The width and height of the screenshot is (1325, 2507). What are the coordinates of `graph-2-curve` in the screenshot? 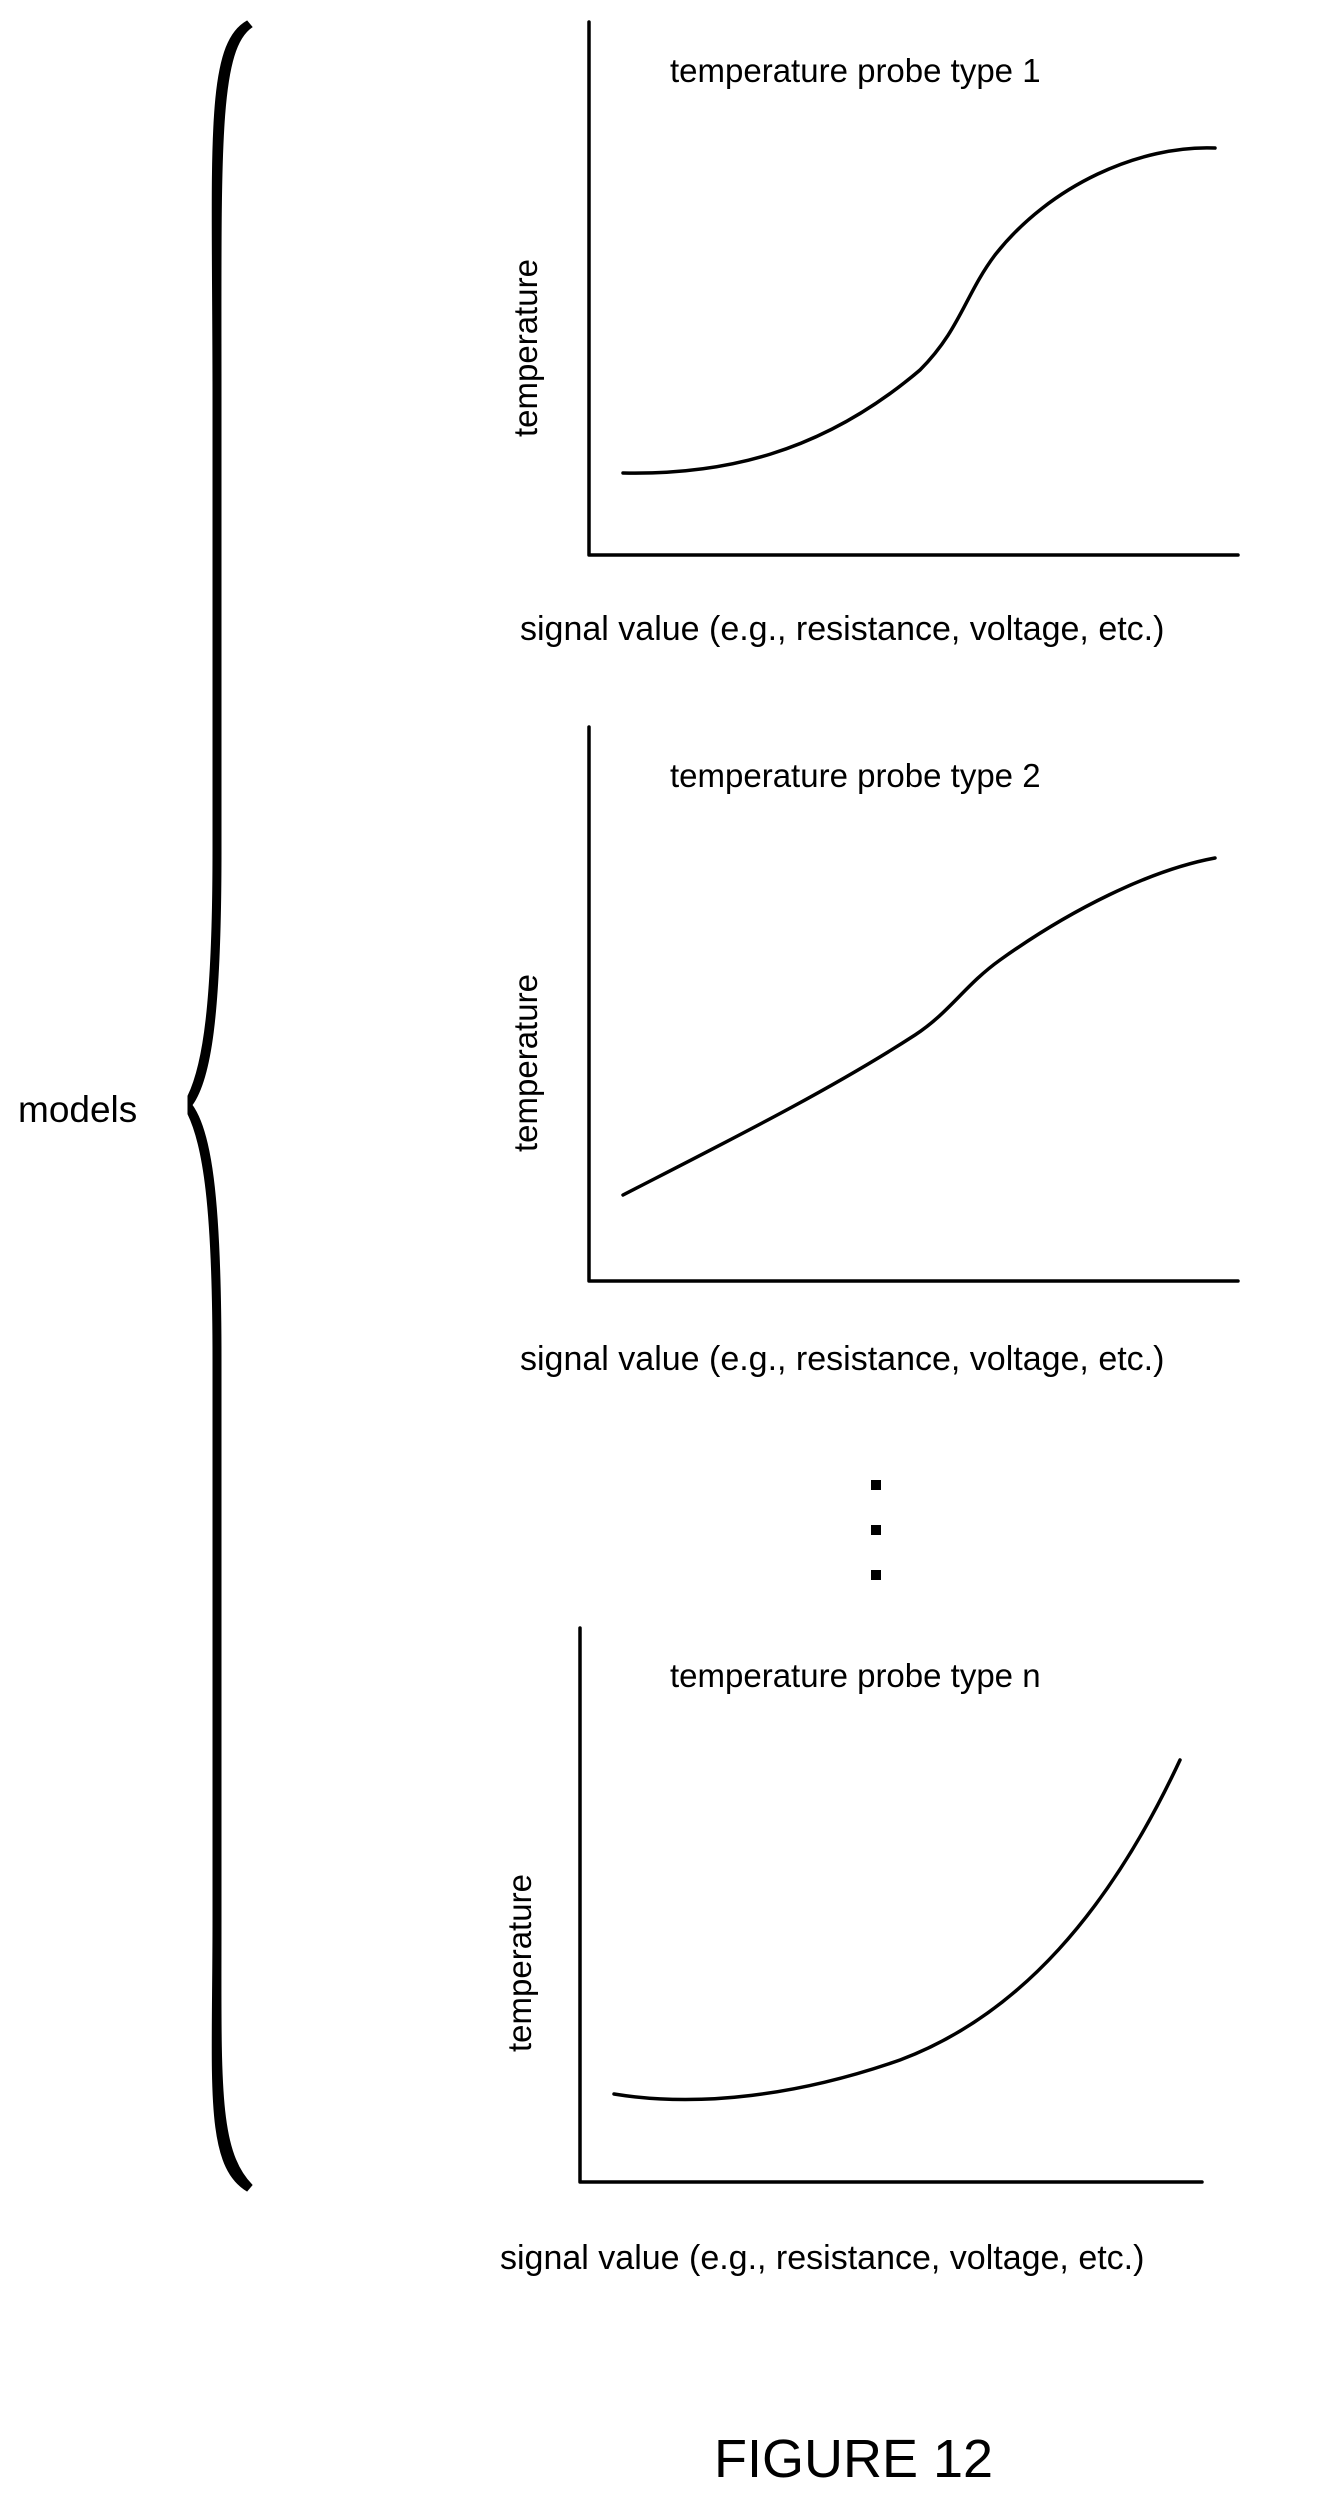 It's located at (919, 1026).